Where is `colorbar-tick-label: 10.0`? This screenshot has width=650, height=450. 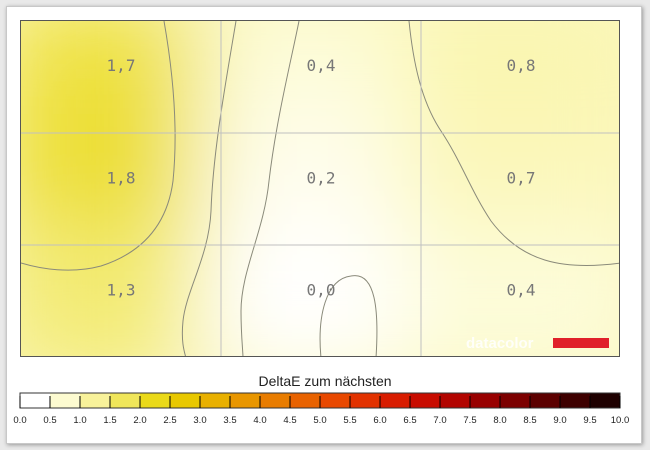
colorbar-tick-label: 10.0 is located at coordinates (620, 420).